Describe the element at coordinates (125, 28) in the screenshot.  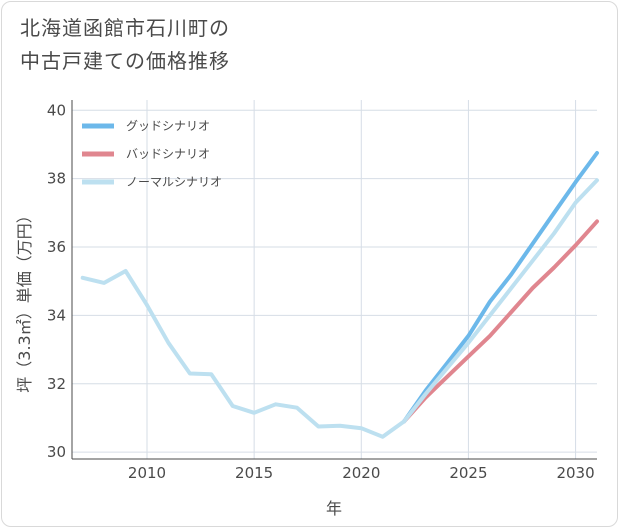
I see `chart-title-line-1: 北海道函館市石川町の` at that location.